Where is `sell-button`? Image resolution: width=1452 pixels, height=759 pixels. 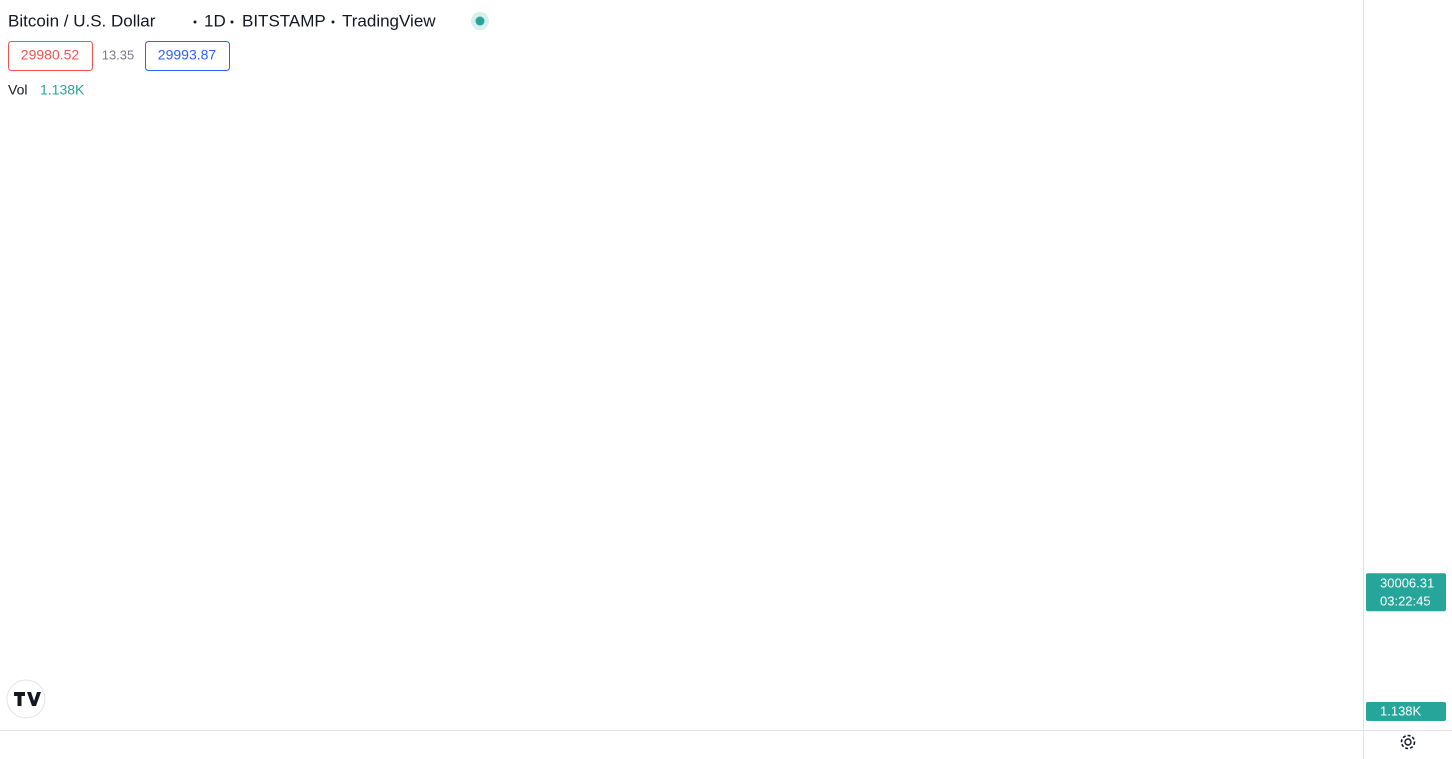 sell-button is located at coordinates (50, 56).